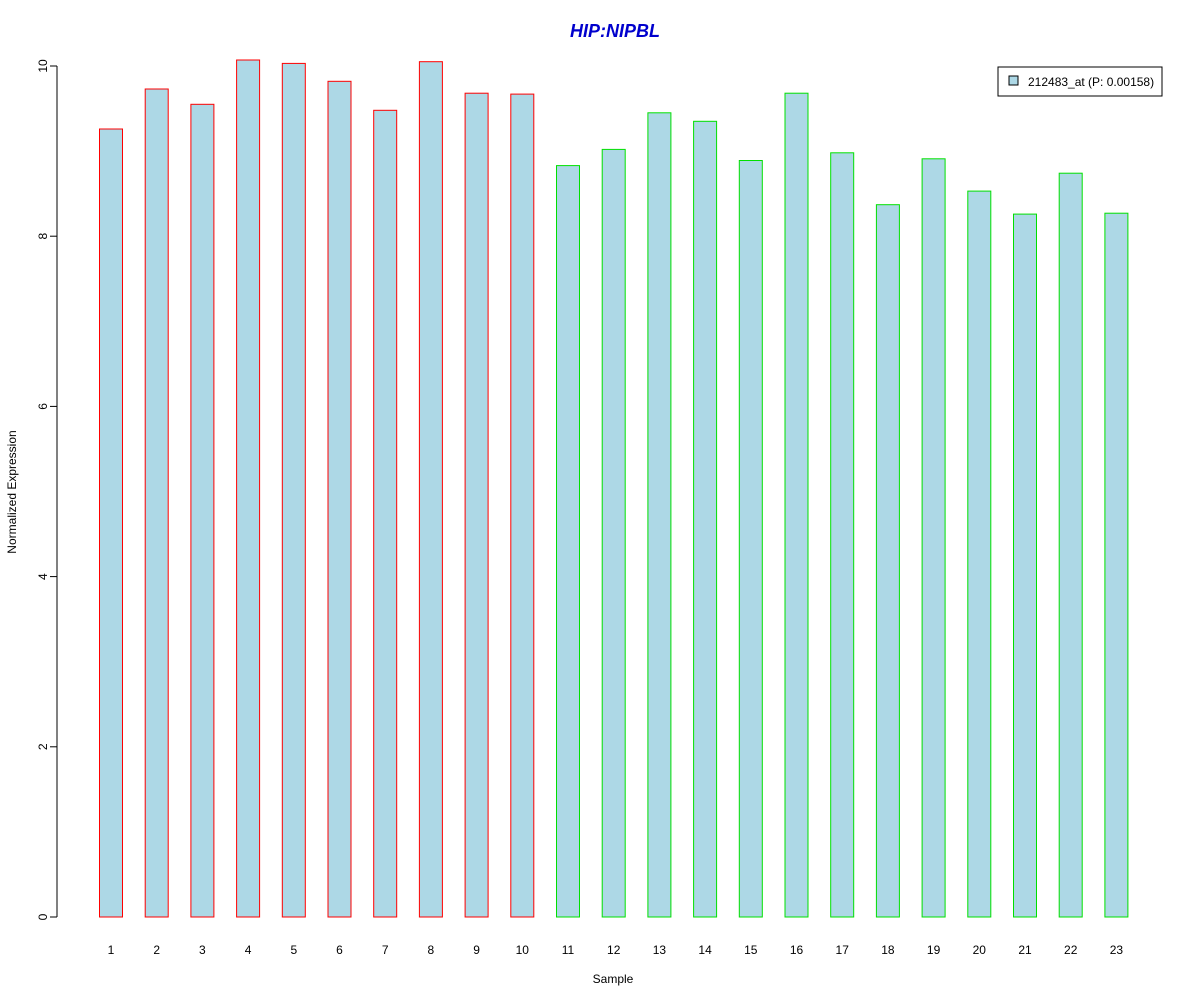 This screenshot has width=1200, height=1005. What do you see at coordinates (43, 406) in the screenshot?
I see `y-tick-label: 6` at bounding box center [43, 406].